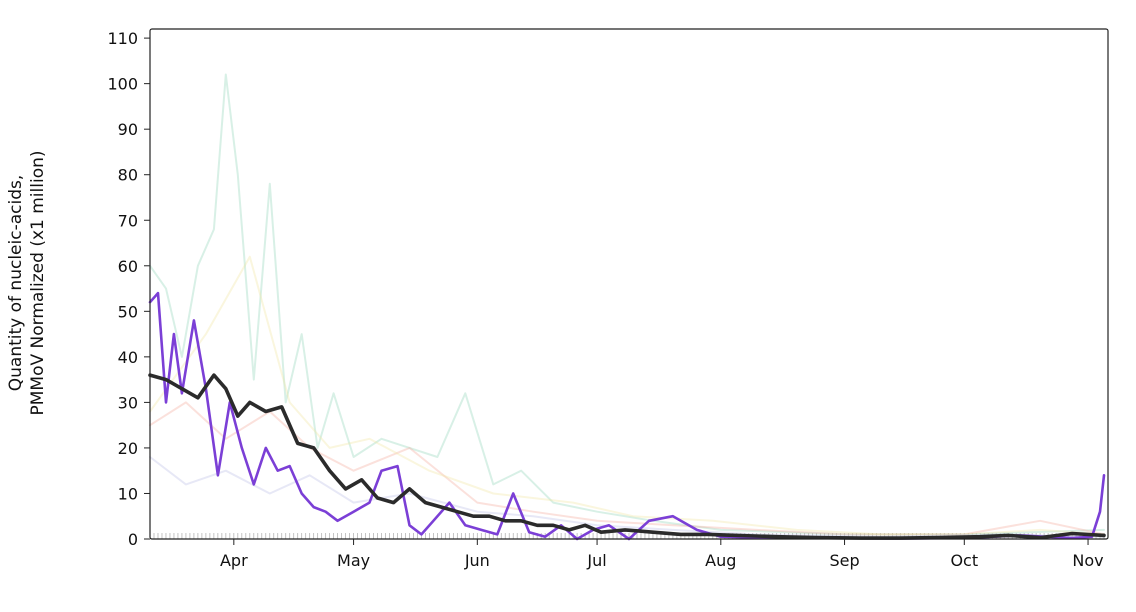 The height and width of the screenshot is (612, 1136). What do you see at coordinates (844, 560) in the screenshot?
I see `x-tick-label: Sep` at bounding box center [844, 560].